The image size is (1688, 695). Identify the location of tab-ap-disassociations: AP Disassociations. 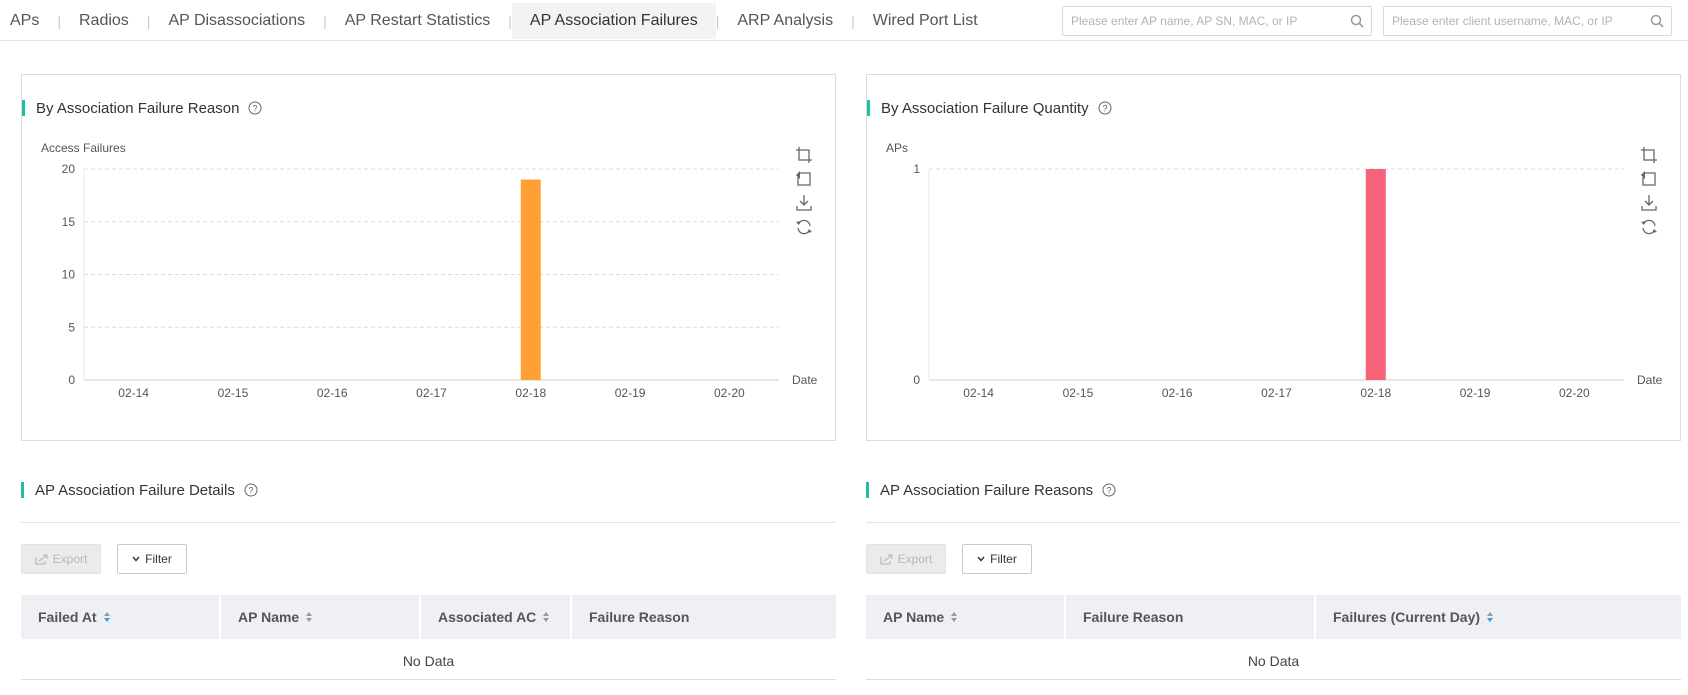
(237, 20).